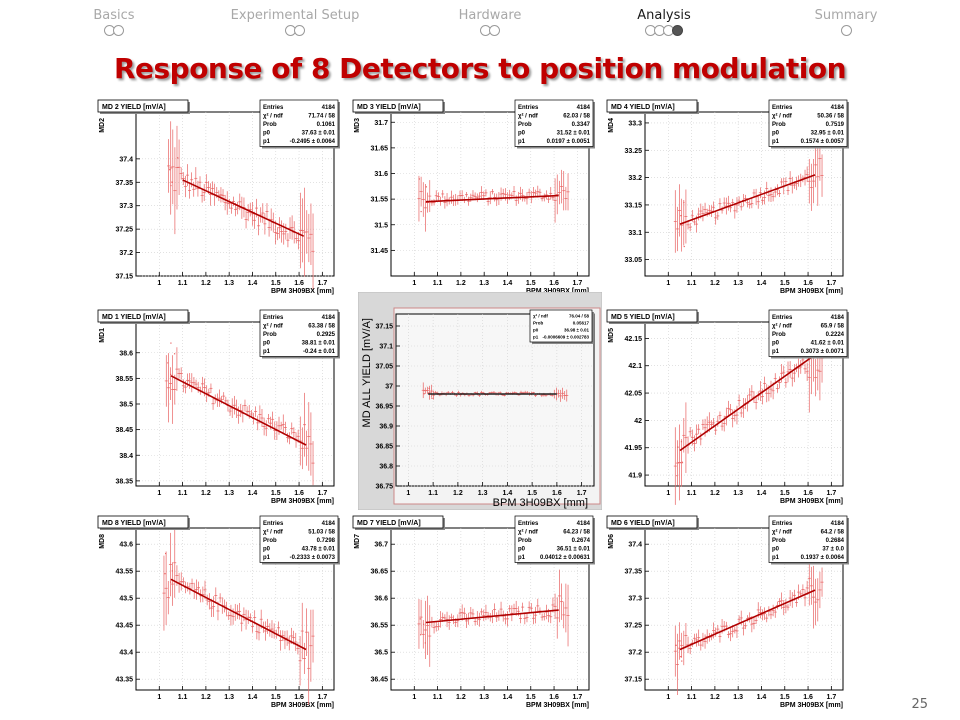  Describe the element at coordinates (633, 339) in the screenshot. I see `y-tick-label: 42.15` at that location.